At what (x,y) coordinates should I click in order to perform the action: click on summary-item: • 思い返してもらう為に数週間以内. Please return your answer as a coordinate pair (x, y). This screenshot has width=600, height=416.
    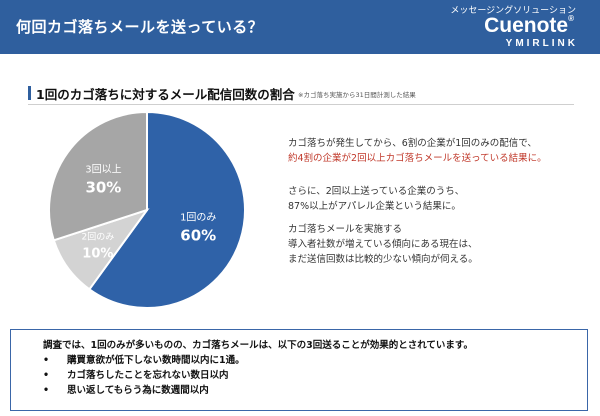
    Looking at the image, I should click on (144, 390).